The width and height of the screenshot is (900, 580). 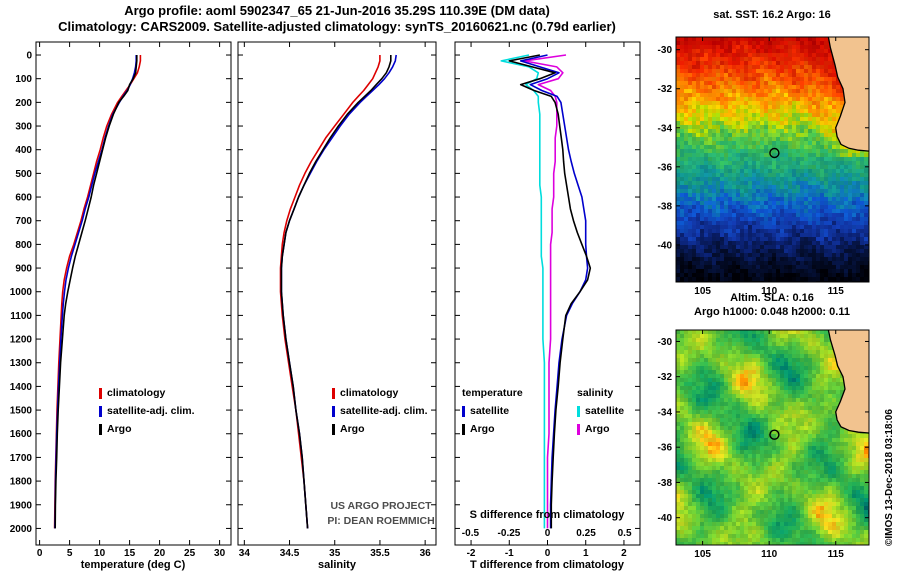 I want to click on svg-text: -34, so click(x=665, y=128).